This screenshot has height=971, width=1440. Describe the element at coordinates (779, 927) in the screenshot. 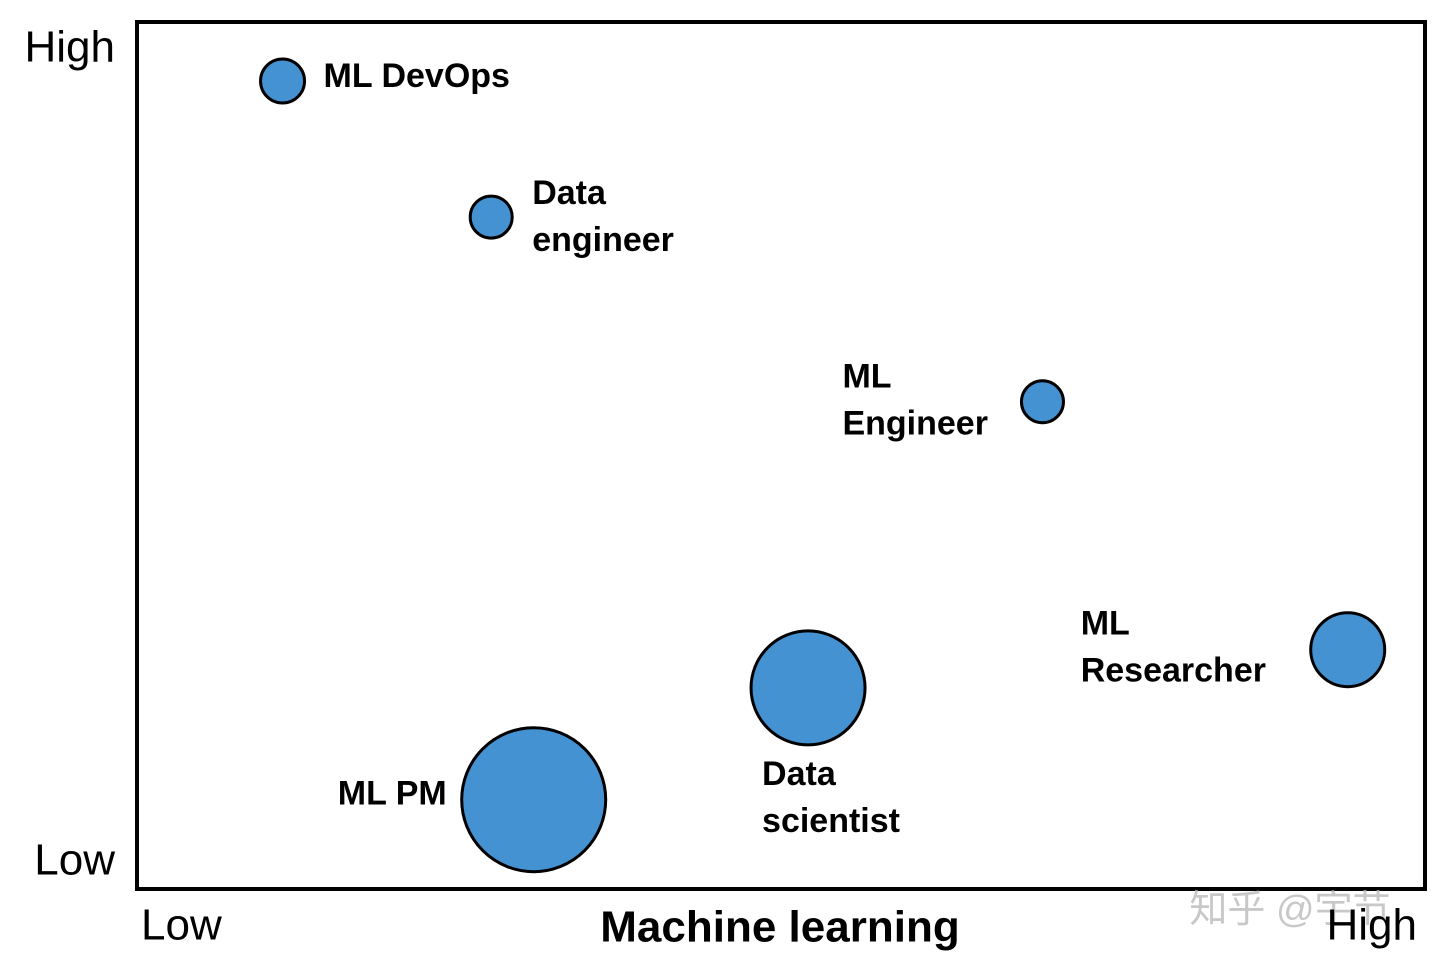

I see `x-axis-label: Machine learning` at that location.